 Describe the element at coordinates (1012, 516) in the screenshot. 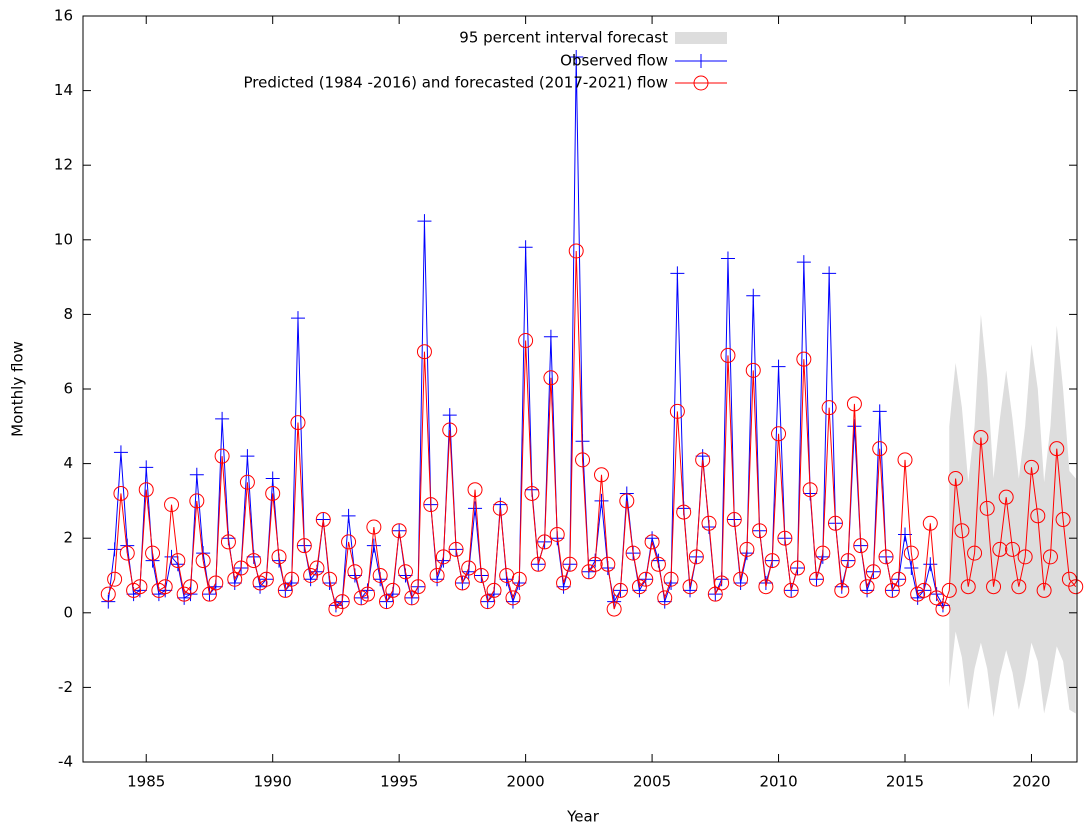

I see `forecast-band` at that location.